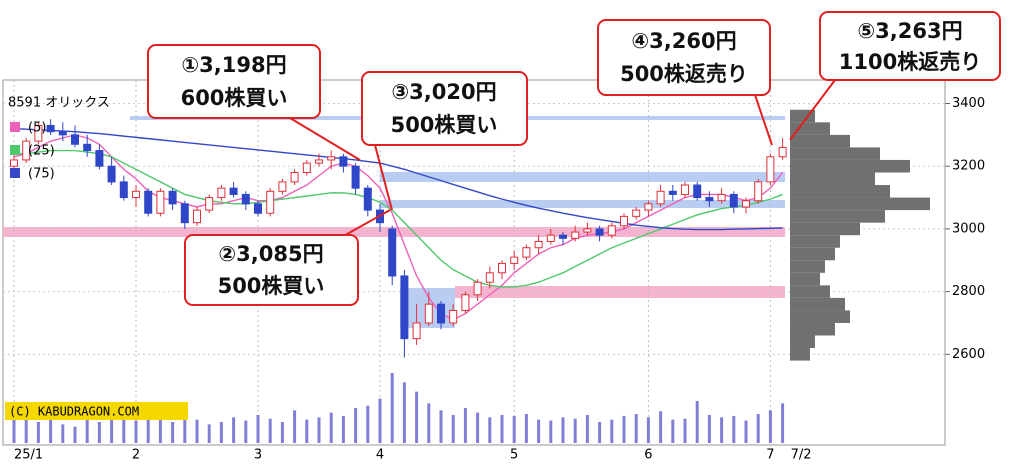 The image size is (1024, 468). Describe the element at coordinates (258, 455) in the screenshot. I see `x-tick-label: 3` at that location.